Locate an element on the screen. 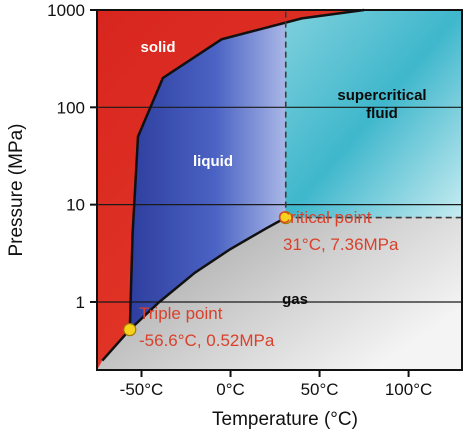 Image resolution: width=468 pixels, height=435 pixels. x-tick-label-2: 50°C is located at coordinates (320, 389).